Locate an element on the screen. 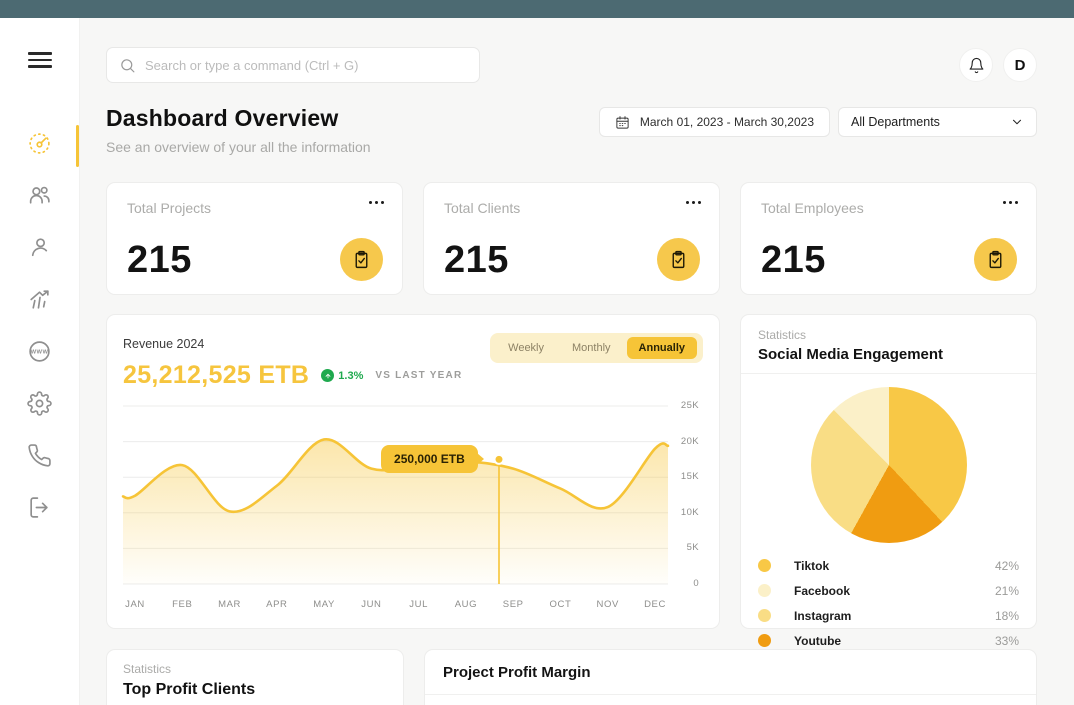 This screenshot has height=705, width=1074. sidebar-nav: WWW is located at coordinates (39, 328).